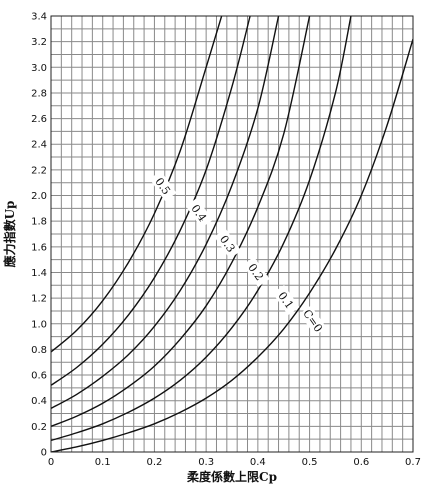 This screenshot has height=495, width=428. Describe the element at coordinates (206, 462) in the screenshot. I see `x-tick-label: 0.3` at that location.